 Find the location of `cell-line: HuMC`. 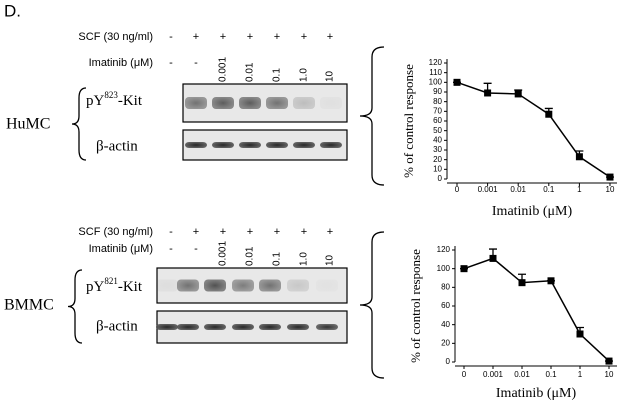

cell-line: HuMC is located at coordinates (28, 124).